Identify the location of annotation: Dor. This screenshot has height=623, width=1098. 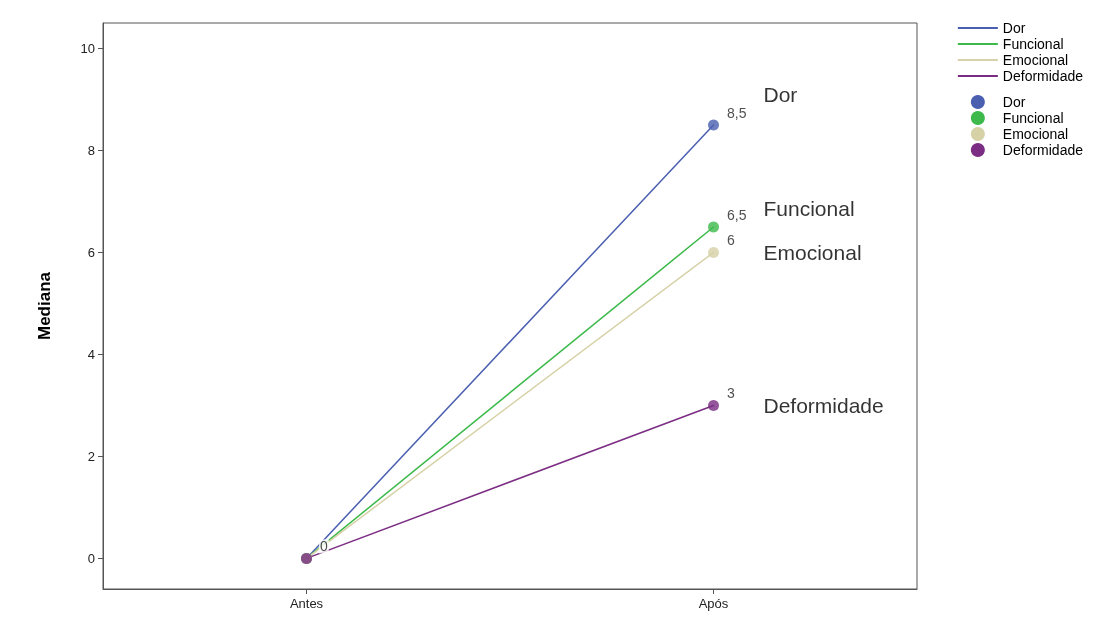
(780, 95).